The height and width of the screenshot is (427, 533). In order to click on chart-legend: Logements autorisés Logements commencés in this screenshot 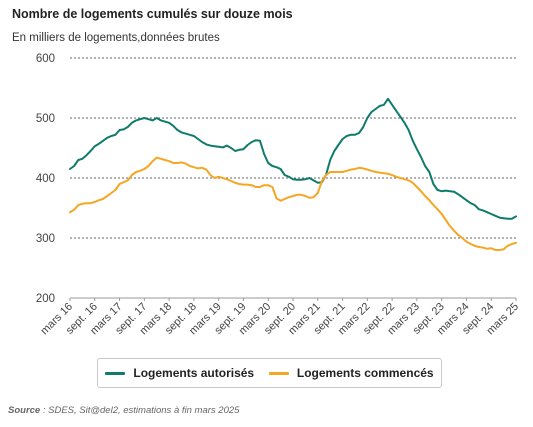, I will do `click(269, 373)`.